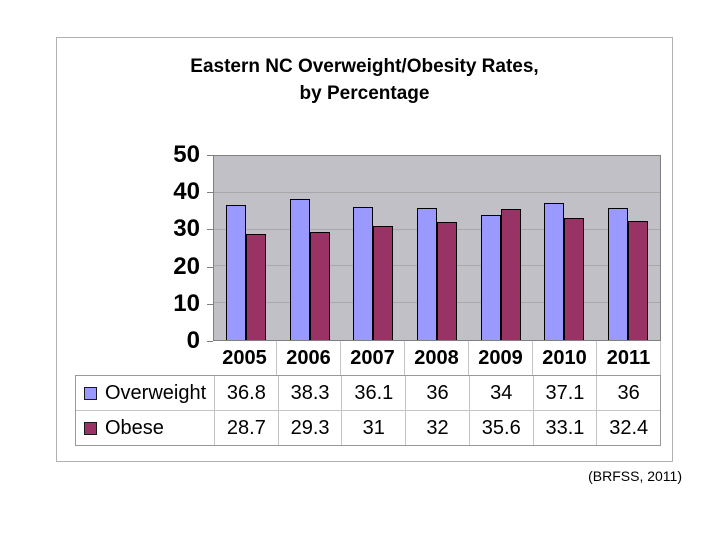  What do you see at coordinates (501, 358) in the screenshot?
I see `year-label: 2009` at bounding box center [501, 358].